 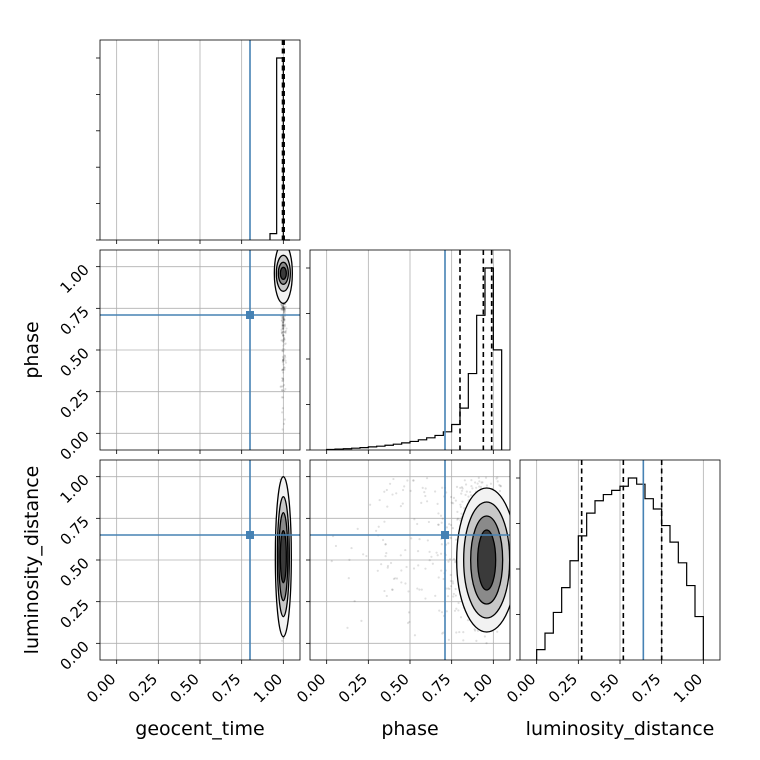 I want to click on scatter-luminosity-distance-vs-geocent-time-ytick-label-0: 0.00, so click(x=74, y=655).